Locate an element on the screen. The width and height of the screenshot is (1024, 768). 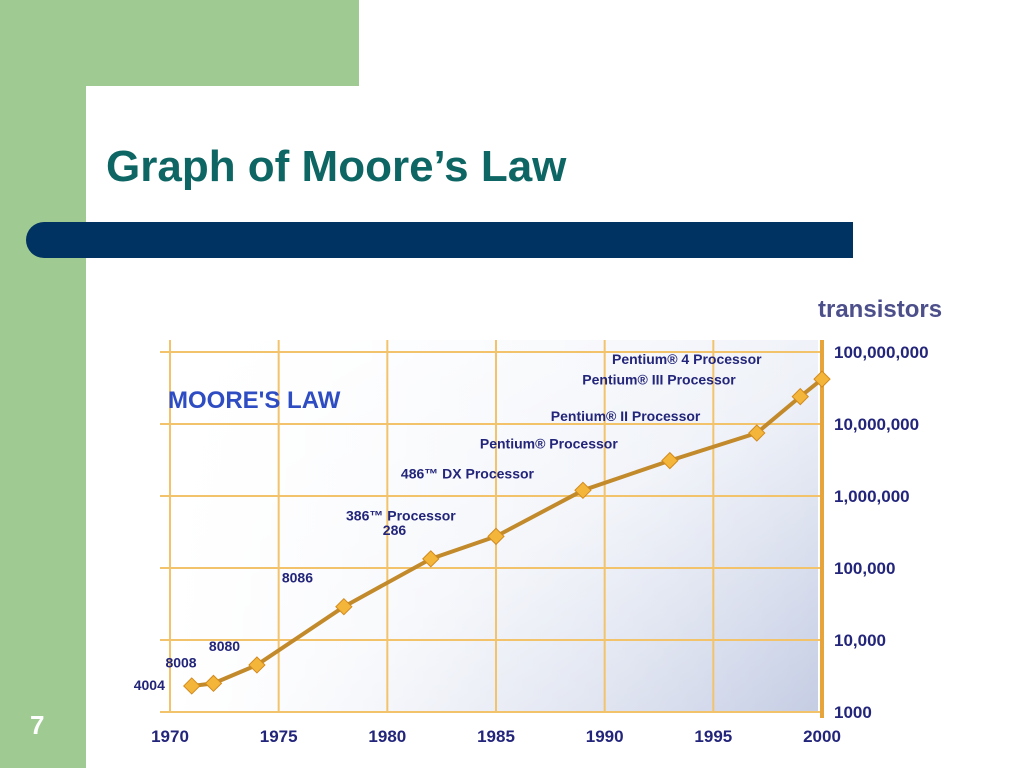
x-tick-1985: 1985 is located at coordinates (496, 736).